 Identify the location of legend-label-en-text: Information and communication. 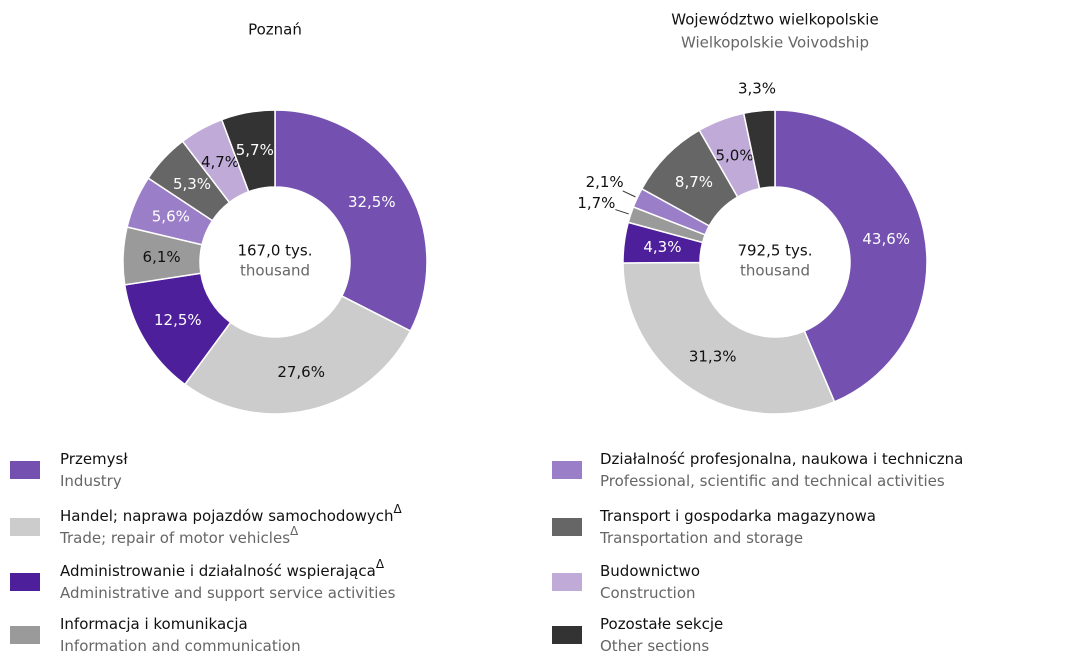
(180, 646).